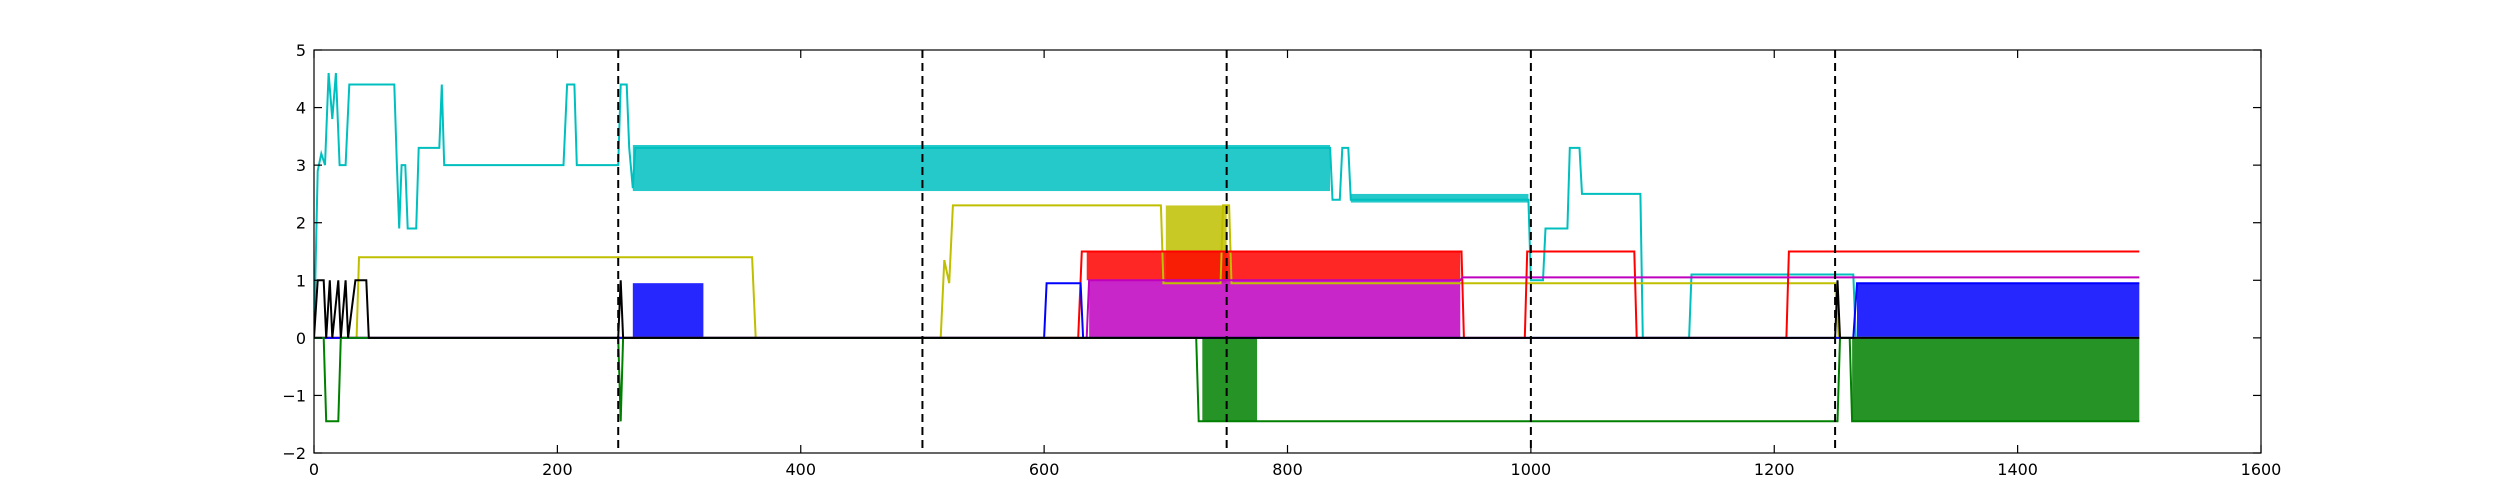 This screenshot has height=500, width=2500. I want to click on y-tick-label-0: −2, so click(294, 453).